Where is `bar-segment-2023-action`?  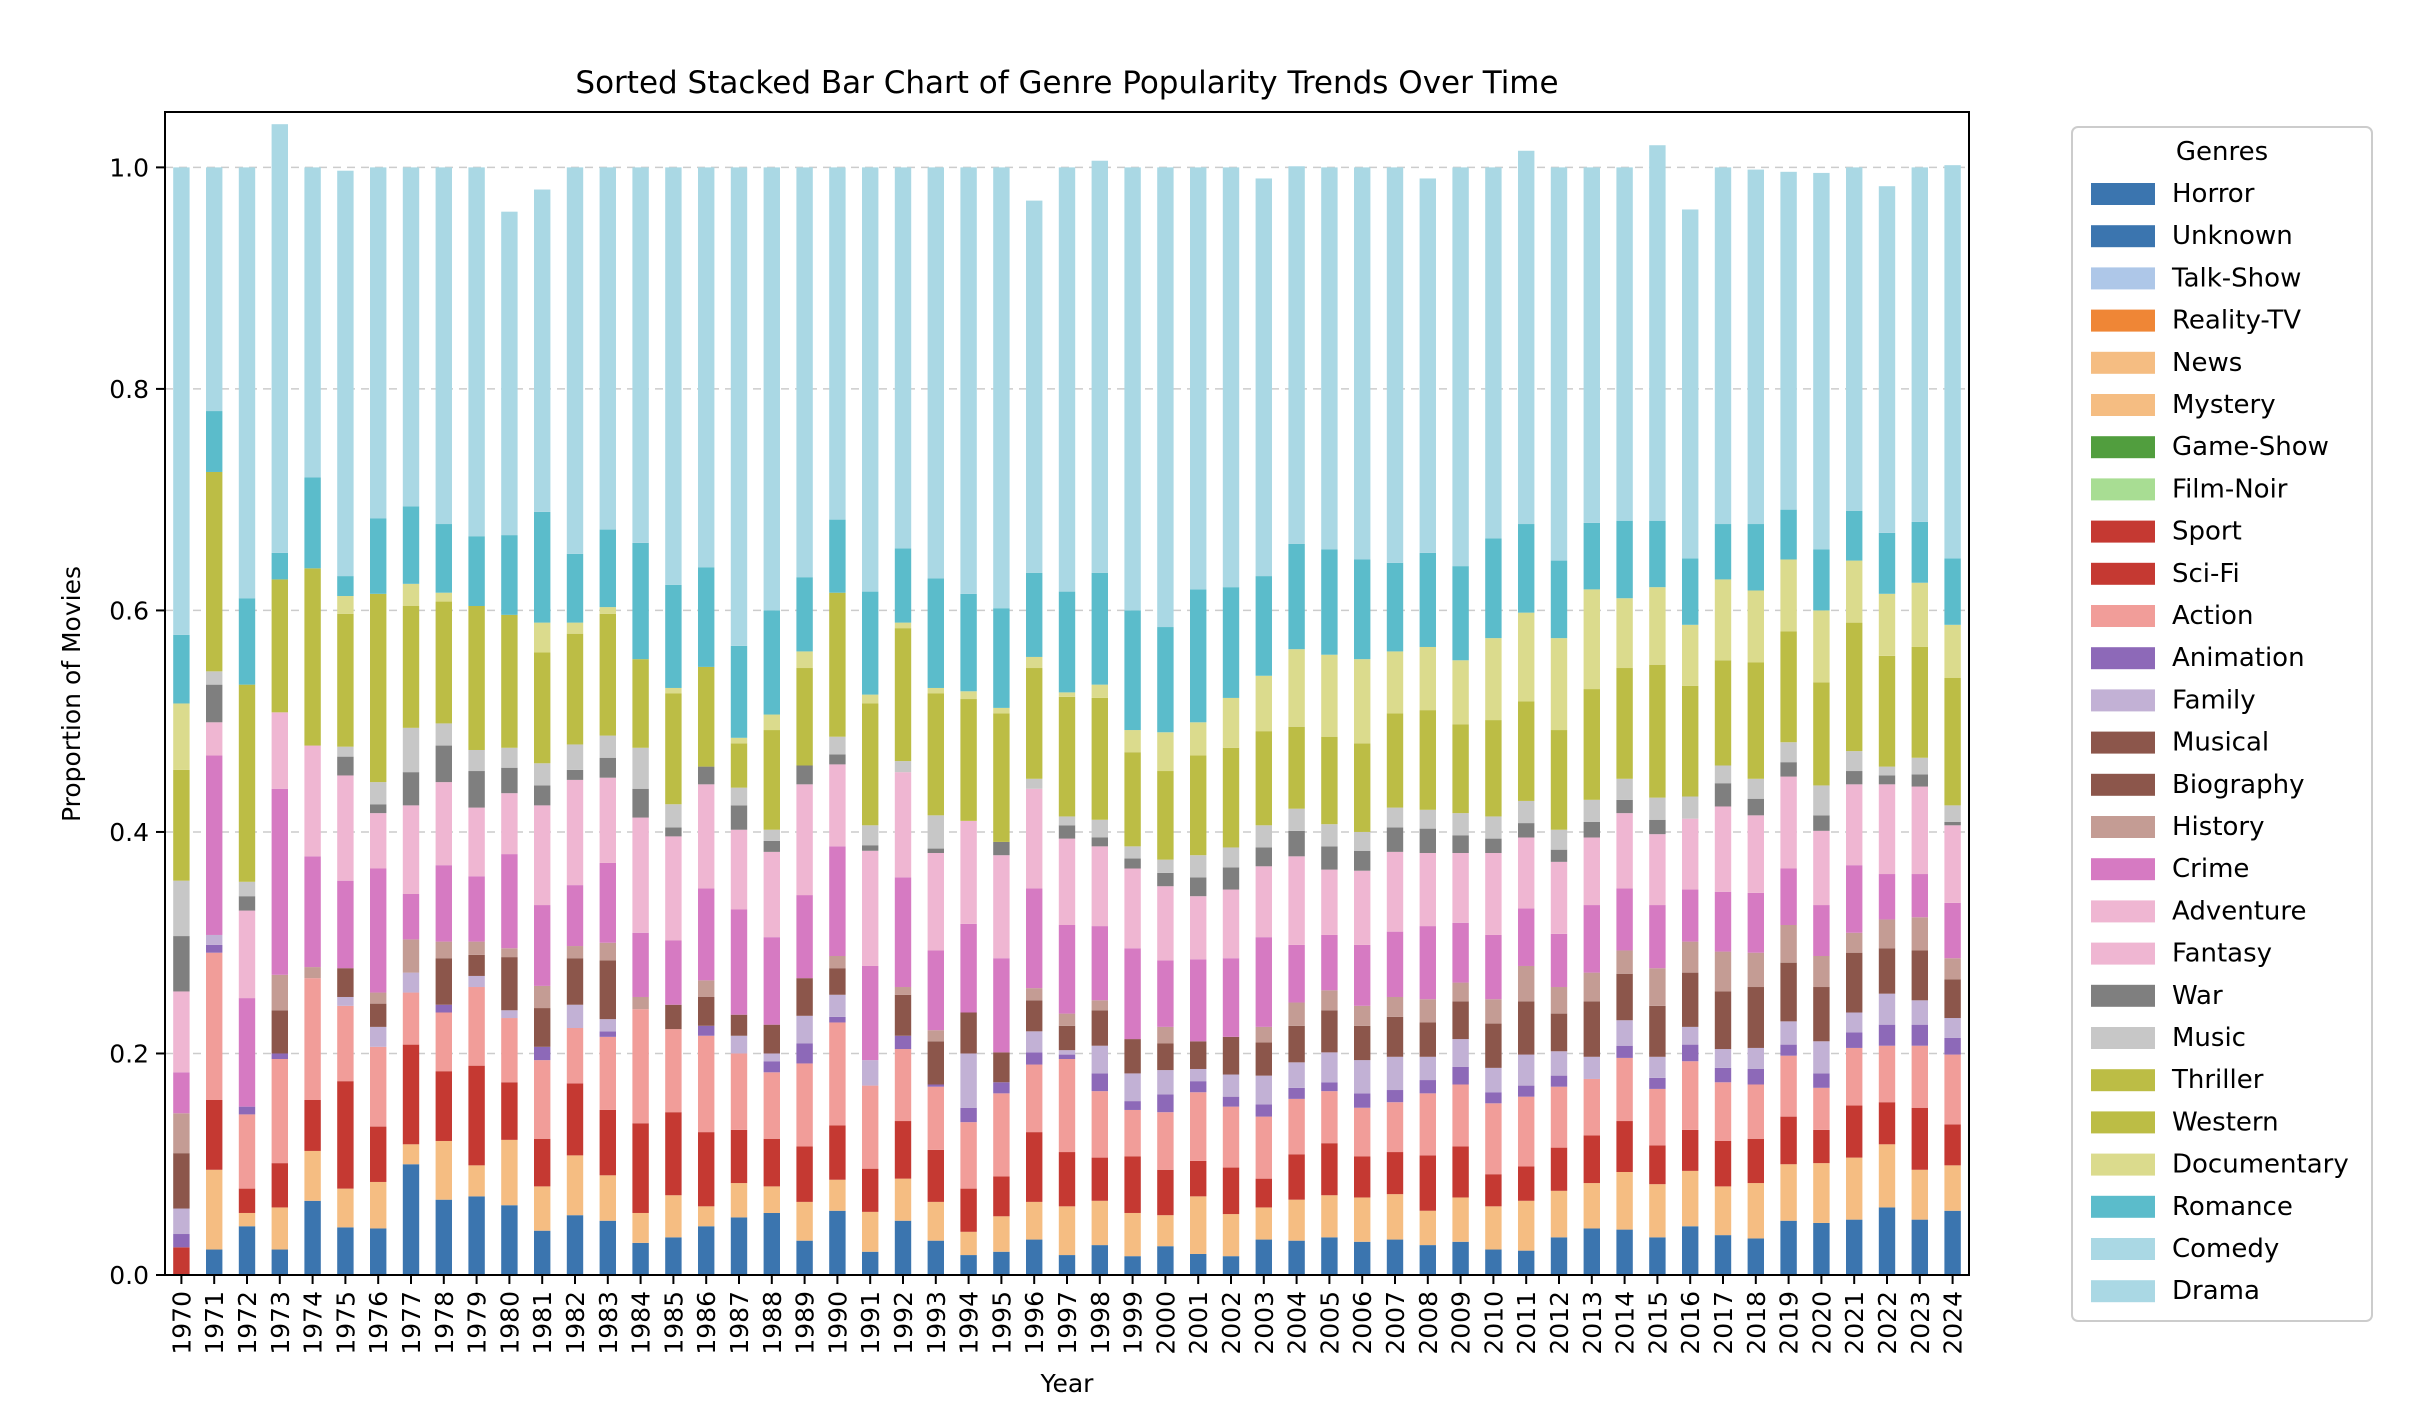
bar-segment-2023-action is located at coordinates (1919, 1076).